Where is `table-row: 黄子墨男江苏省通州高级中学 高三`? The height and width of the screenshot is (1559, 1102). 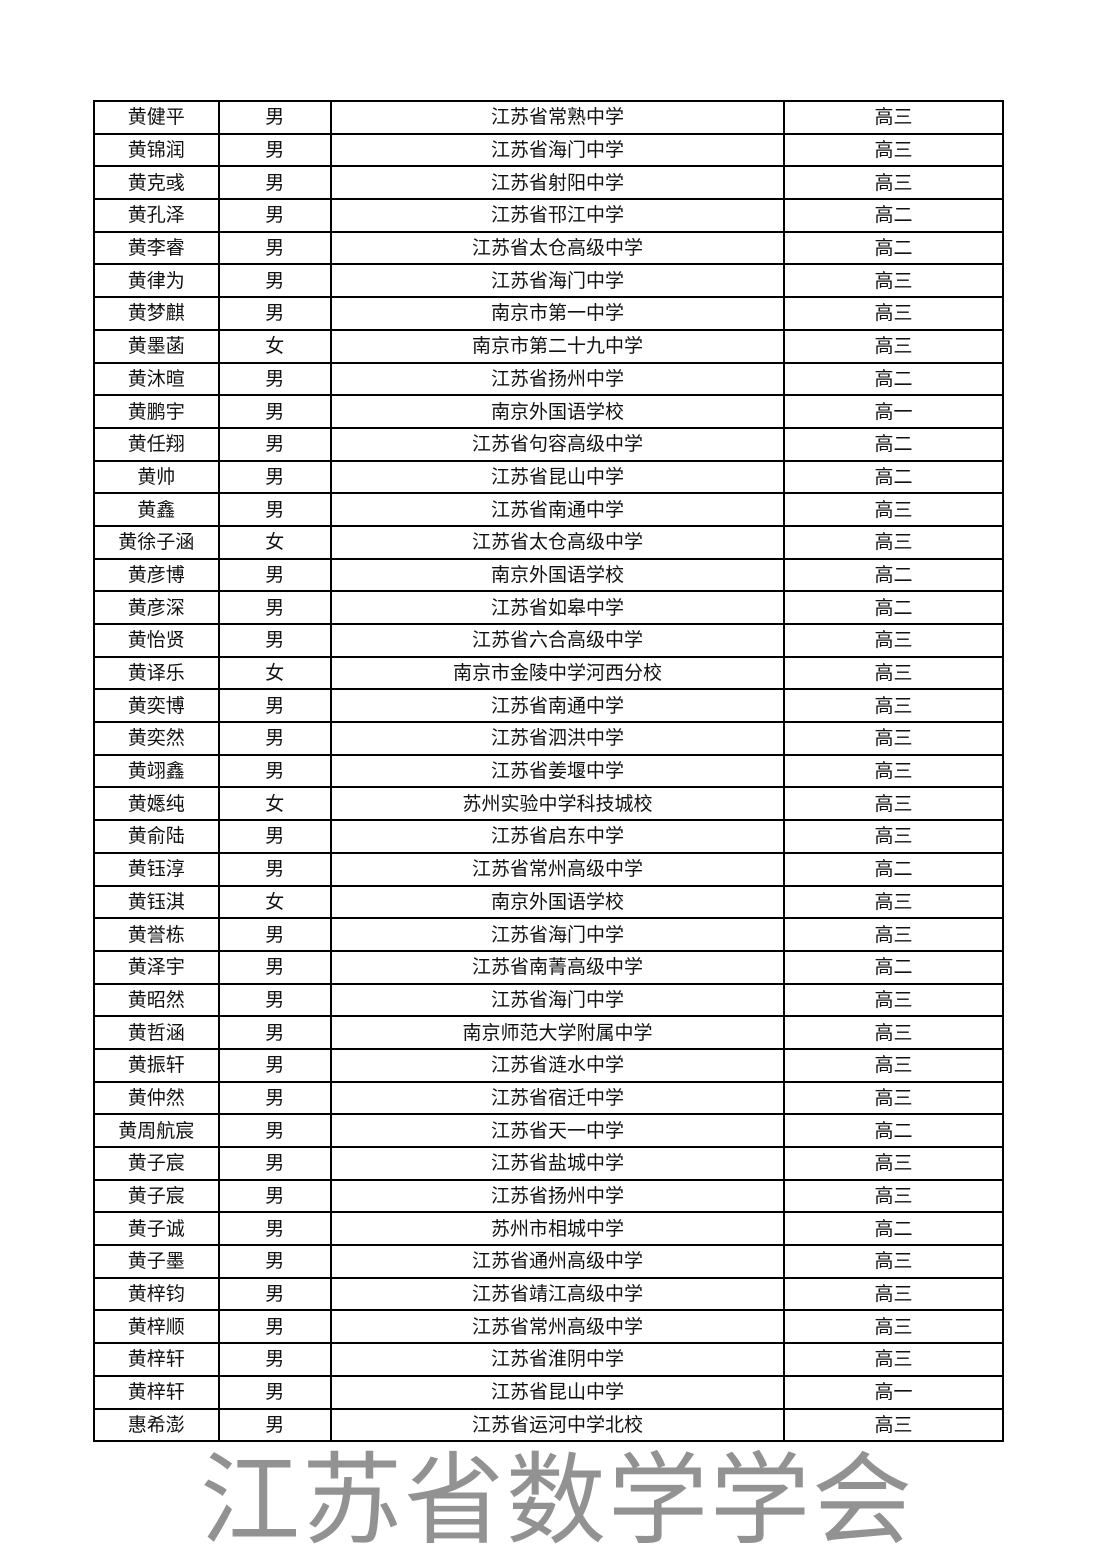 table-row: 黄子墨男江苏省通州高级中学 高三 is located at coordinates (548, 1261).